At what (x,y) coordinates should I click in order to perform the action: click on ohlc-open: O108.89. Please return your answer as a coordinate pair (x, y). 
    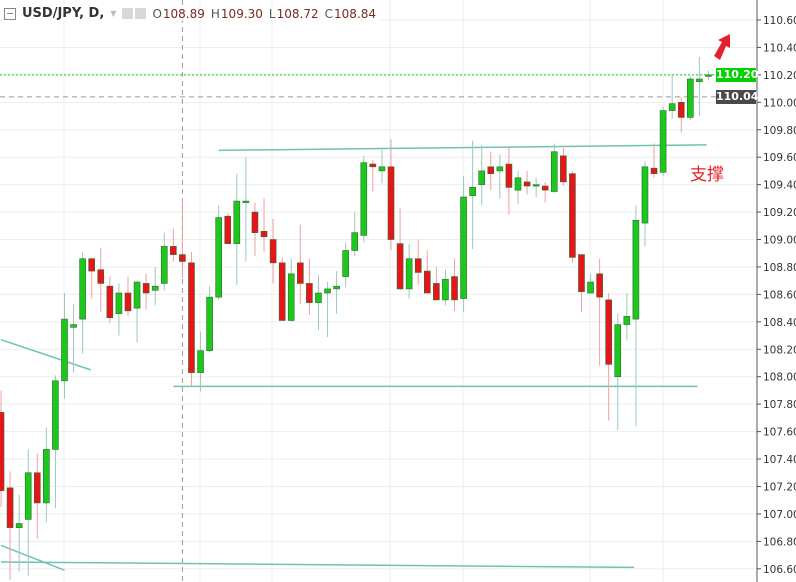
    Looking at the image, I should click on (178, 13).